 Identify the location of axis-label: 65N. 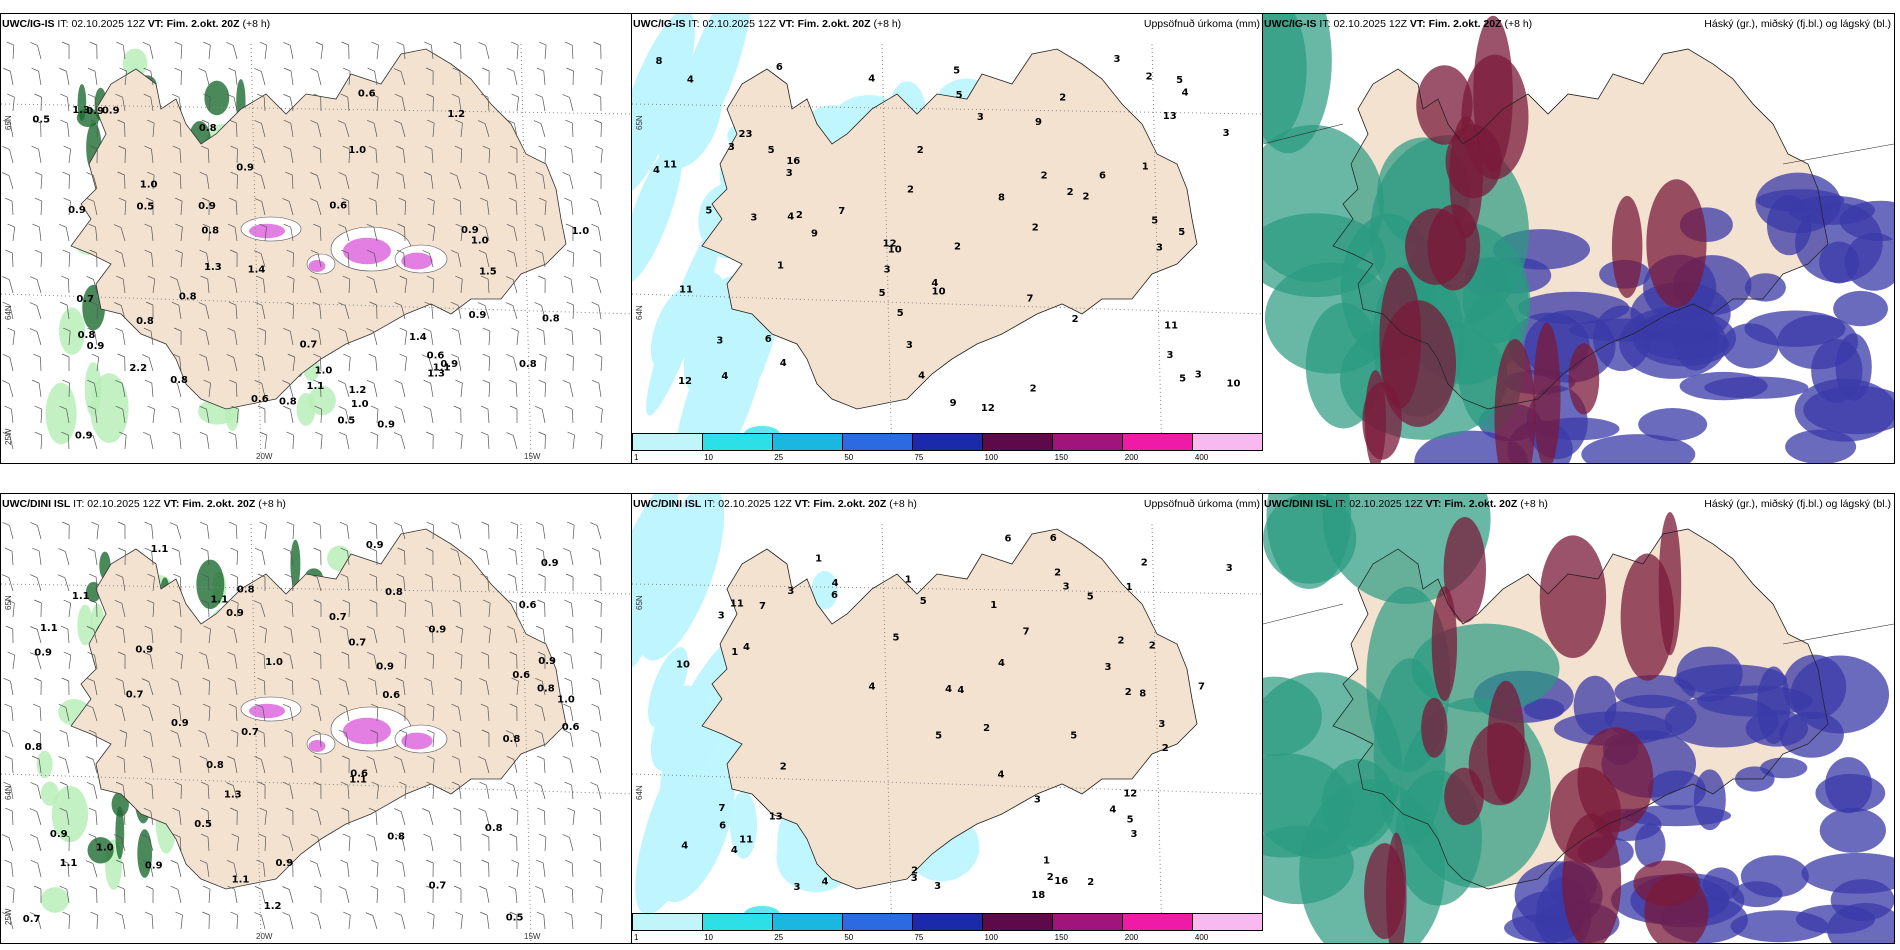
(639, 602).